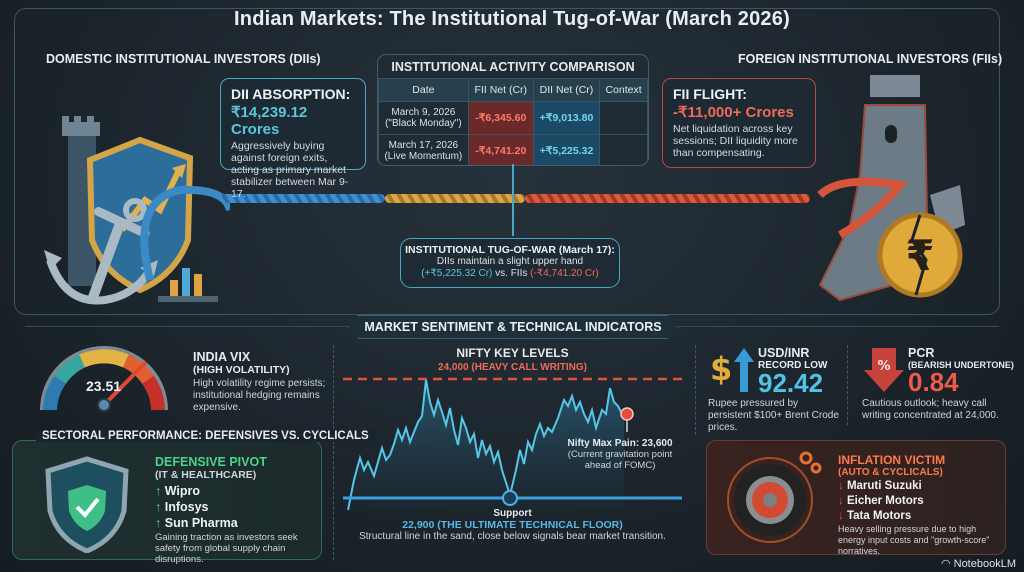  Describe the element at coordinates (222, 357) in the screenshot. I see `vix-title: INDIA VIX` at that location.